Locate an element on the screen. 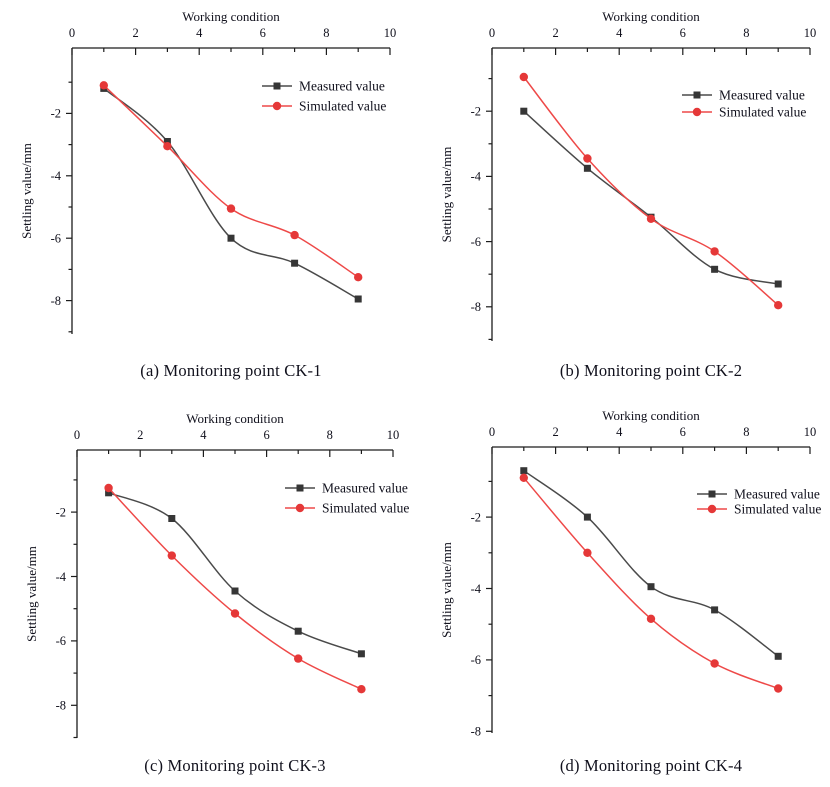  legend: Measured value Simulated value is located at coordinates (324, 96).